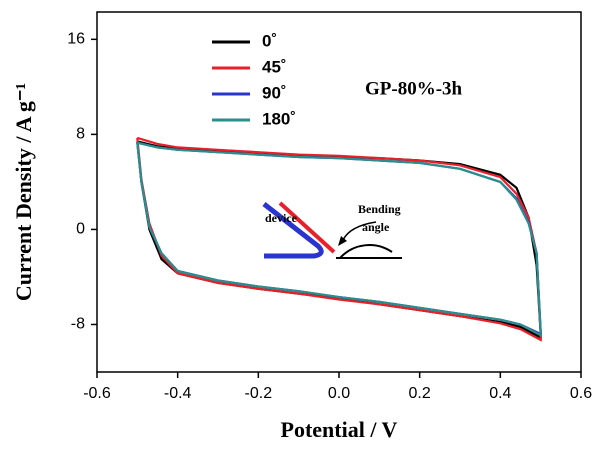 This screenshot has height=452, width=608. Describe the element at coordinates (78, 324) in the screenshot. I see `y-tick-label: -8` at that location.